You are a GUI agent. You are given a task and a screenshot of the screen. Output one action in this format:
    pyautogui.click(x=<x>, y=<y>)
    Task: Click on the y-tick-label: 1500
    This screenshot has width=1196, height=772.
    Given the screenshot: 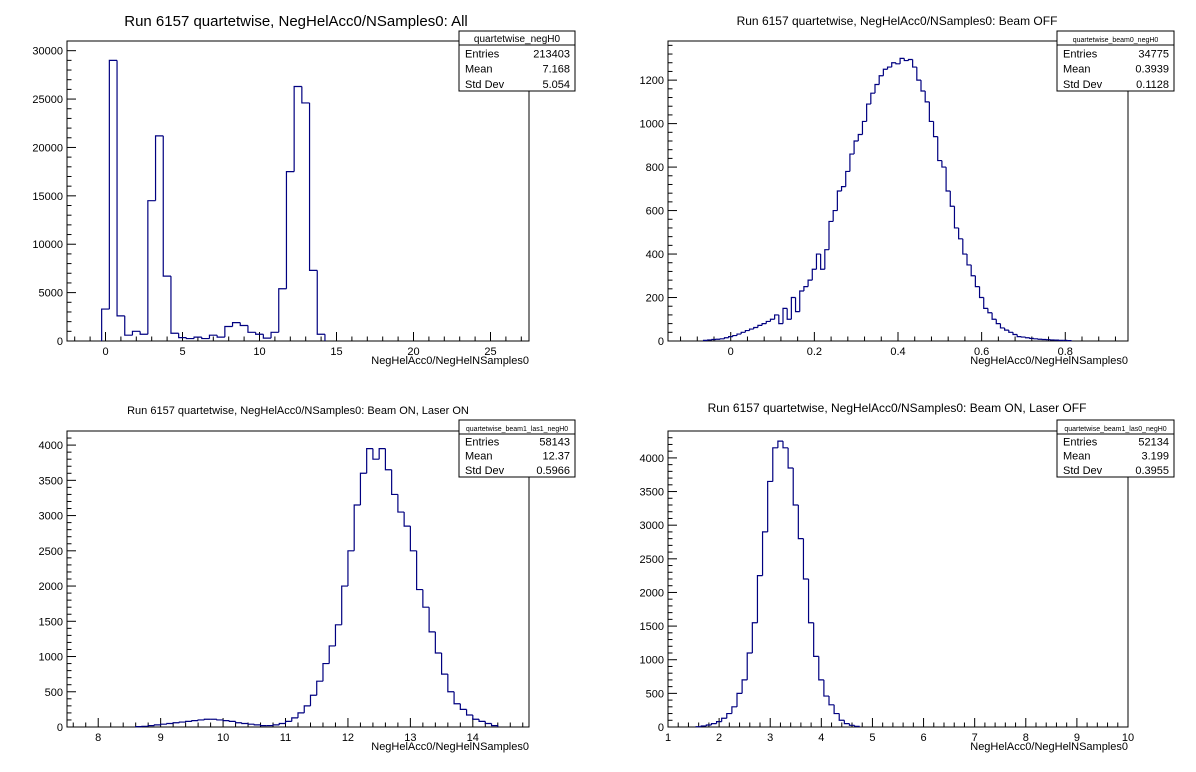 What is the action you would take?
    pyautogui.click(x=51, y=622)
    